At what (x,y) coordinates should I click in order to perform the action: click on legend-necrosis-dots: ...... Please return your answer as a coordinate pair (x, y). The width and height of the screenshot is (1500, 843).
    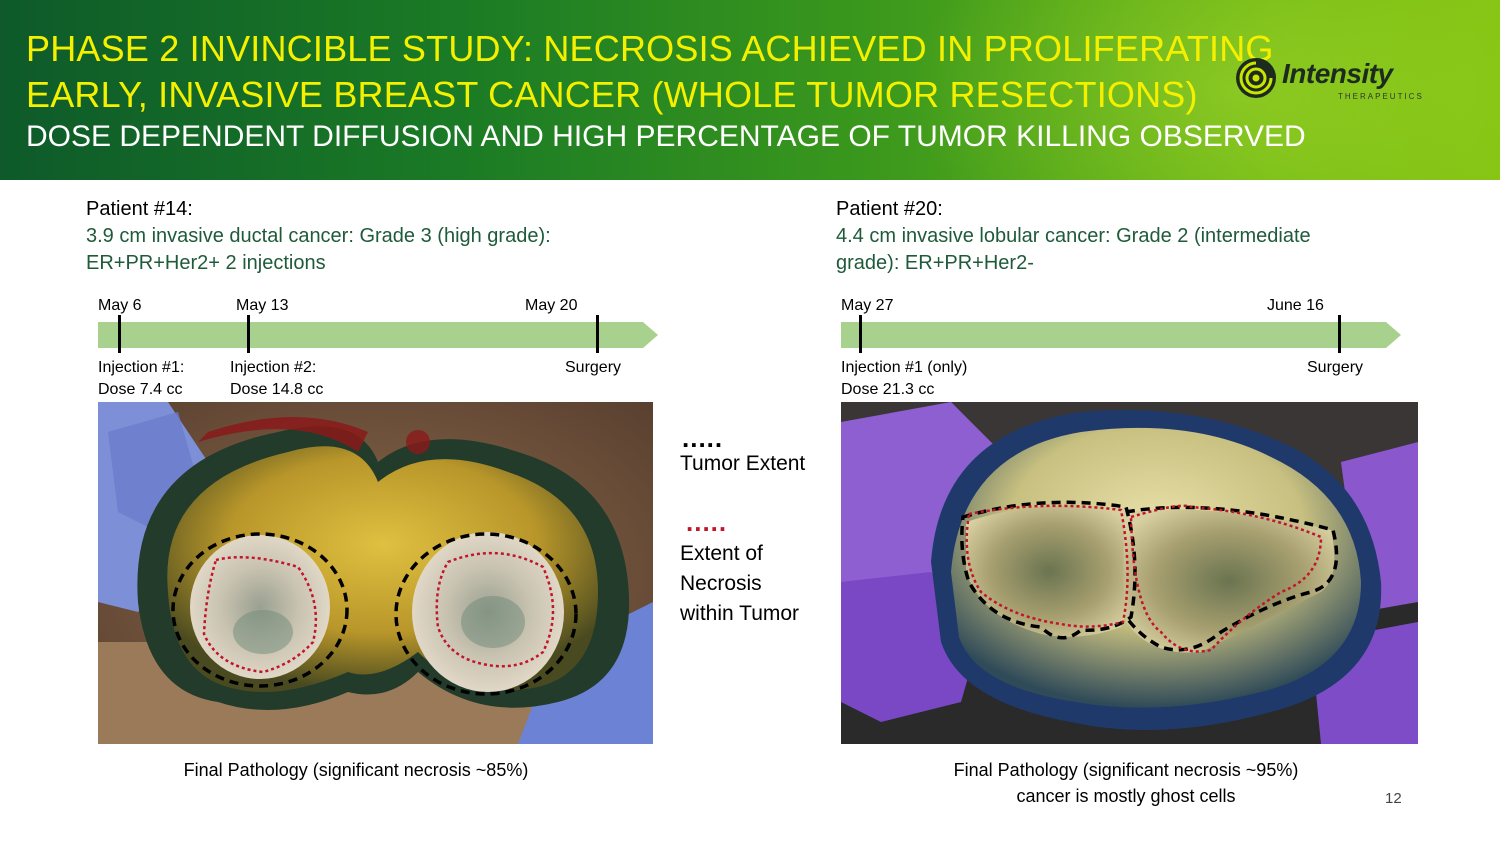
    Looking at the image, I should click on (707, 522).